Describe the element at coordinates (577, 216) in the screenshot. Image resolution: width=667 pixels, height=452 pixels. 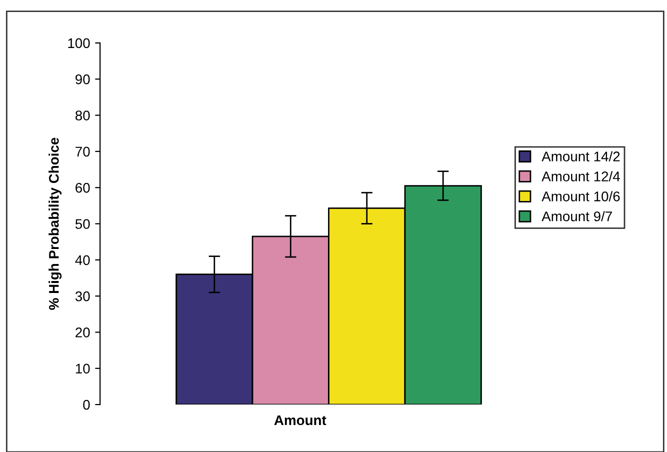
I see `legend-label: Amount 9/7` at that location.